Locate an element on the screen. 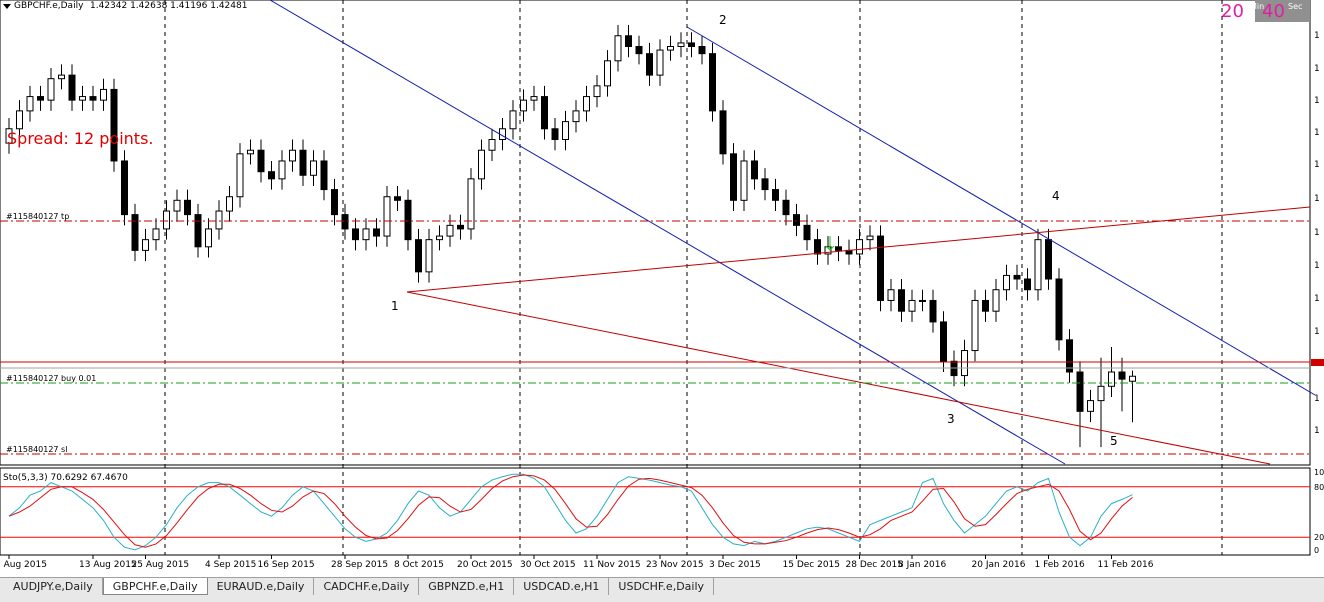 This screenshot has width=1324, height=602. chart-tab: CADCHF.e,Daily is located at coordinates (367, 586).